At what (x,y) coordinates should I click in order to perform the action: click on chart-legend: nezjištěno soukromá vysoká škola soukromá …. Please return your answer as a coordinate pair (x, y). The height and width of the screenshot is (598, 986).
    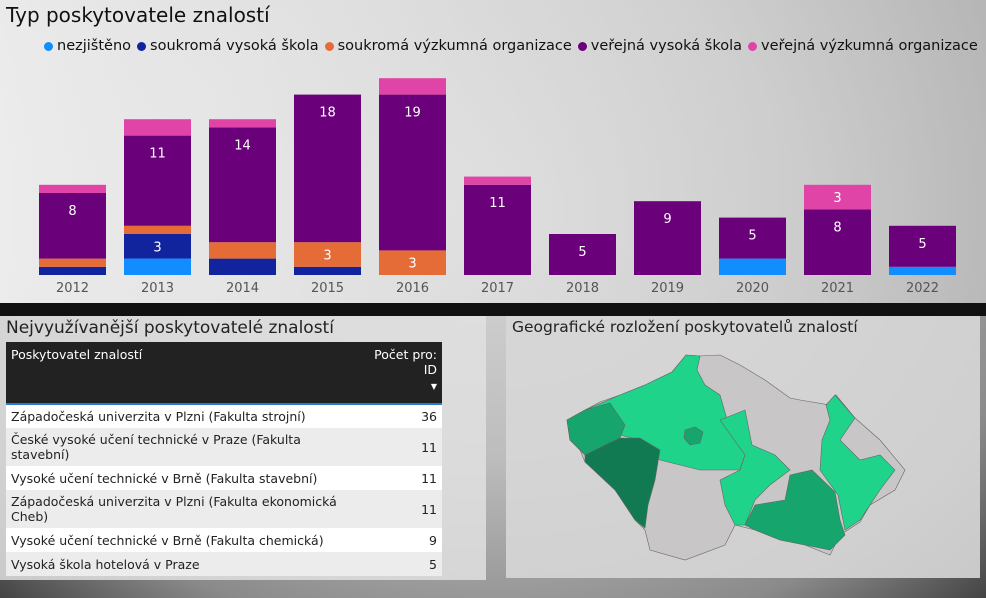
    Looking at the image, I should click on (511, 46).